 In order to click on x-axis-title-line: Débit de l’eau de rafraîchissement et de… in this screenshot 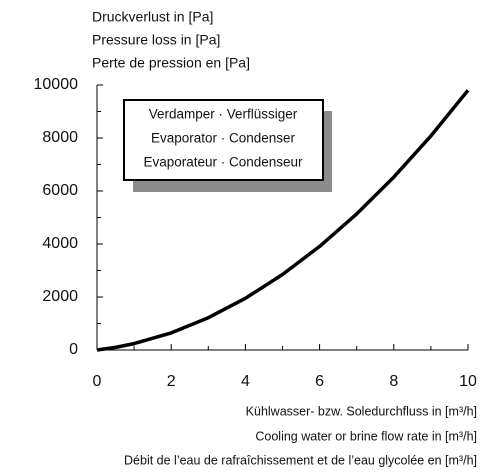, I will do `click(300, 460)`.